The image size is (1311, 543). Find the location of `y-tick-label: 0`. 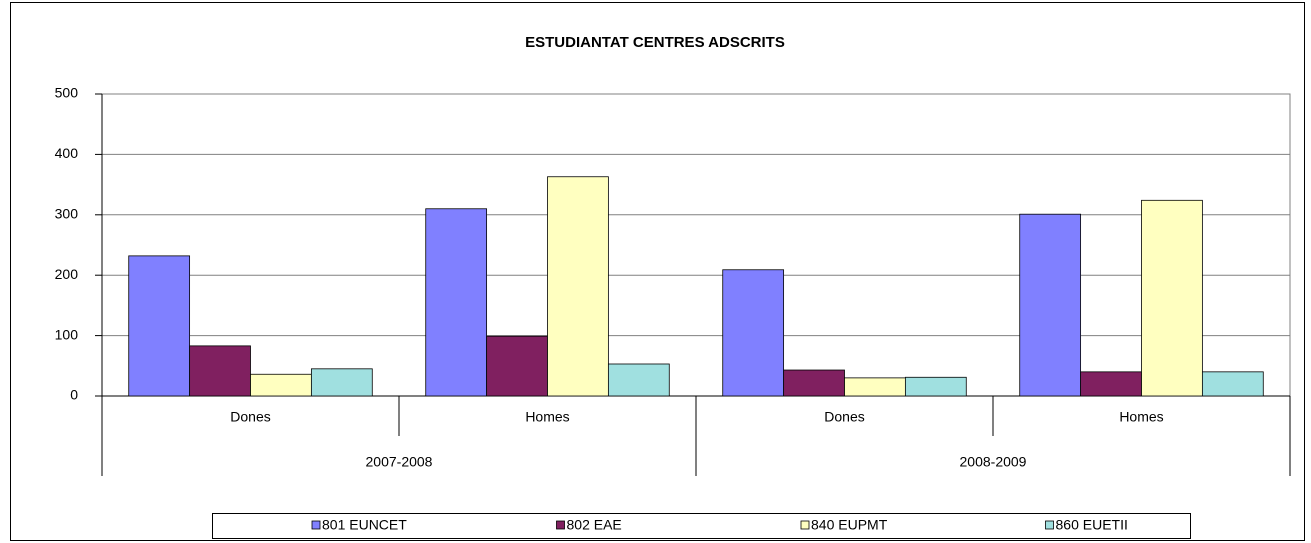

y-tick-label: 0 is located at coordinates (74, 395).